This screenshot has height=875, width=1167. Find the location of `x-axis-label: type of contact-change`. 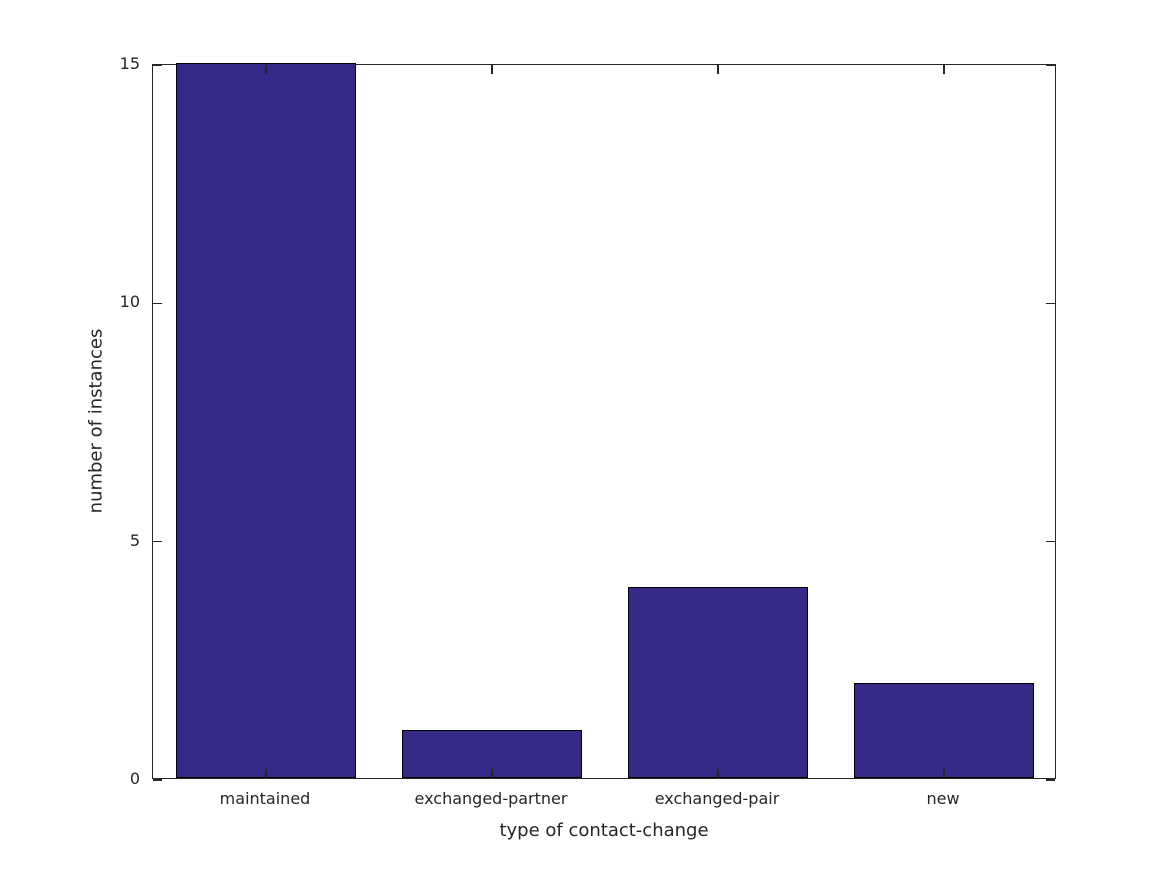

x-axis-label: type of contact-change is located at coordinates (604, 830).